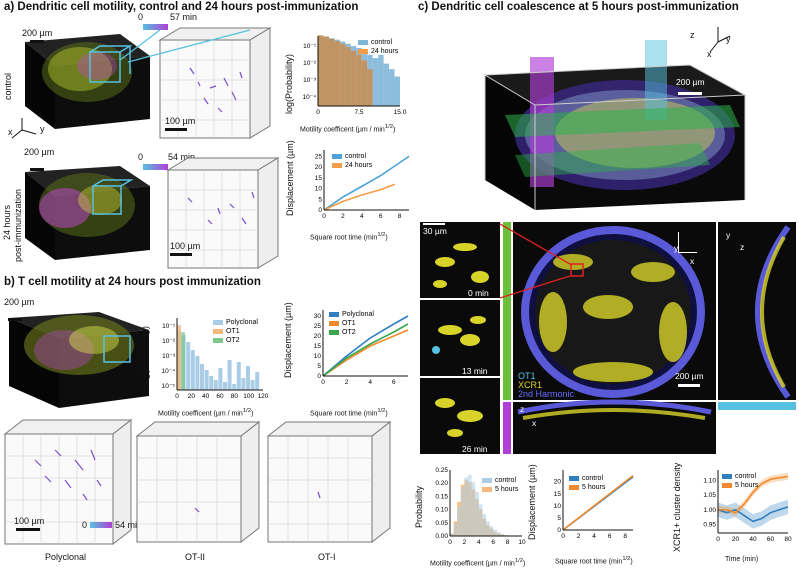  What do you see at coordinates (692, 35) in the screenshot?
I see `axis-z-label: z` at bounding box center [692, 35].